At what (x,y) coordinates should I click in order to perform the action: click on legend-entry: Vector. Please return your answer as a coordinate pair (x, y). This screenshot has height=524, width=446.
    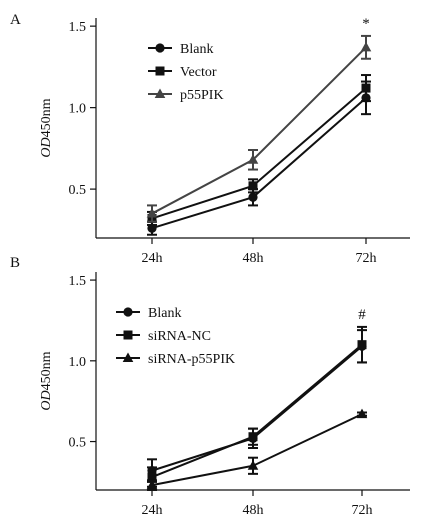
    Looking at the image, I should click on (182, 72).